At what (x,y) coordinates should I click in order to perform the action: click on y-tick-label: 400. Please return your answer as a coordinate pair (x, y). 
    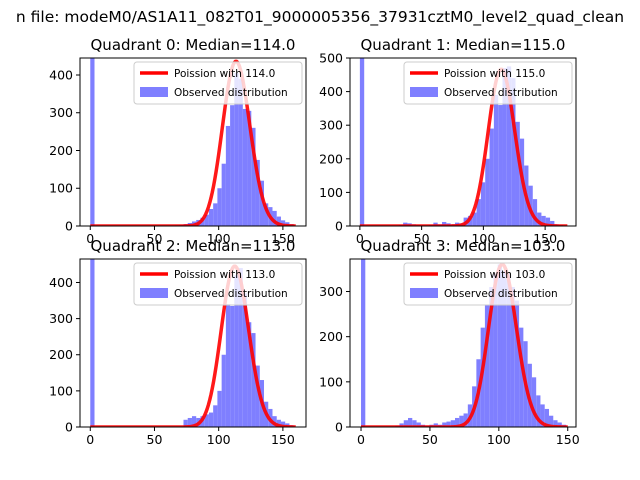
    Looking at the image, I should click on (61, 74).